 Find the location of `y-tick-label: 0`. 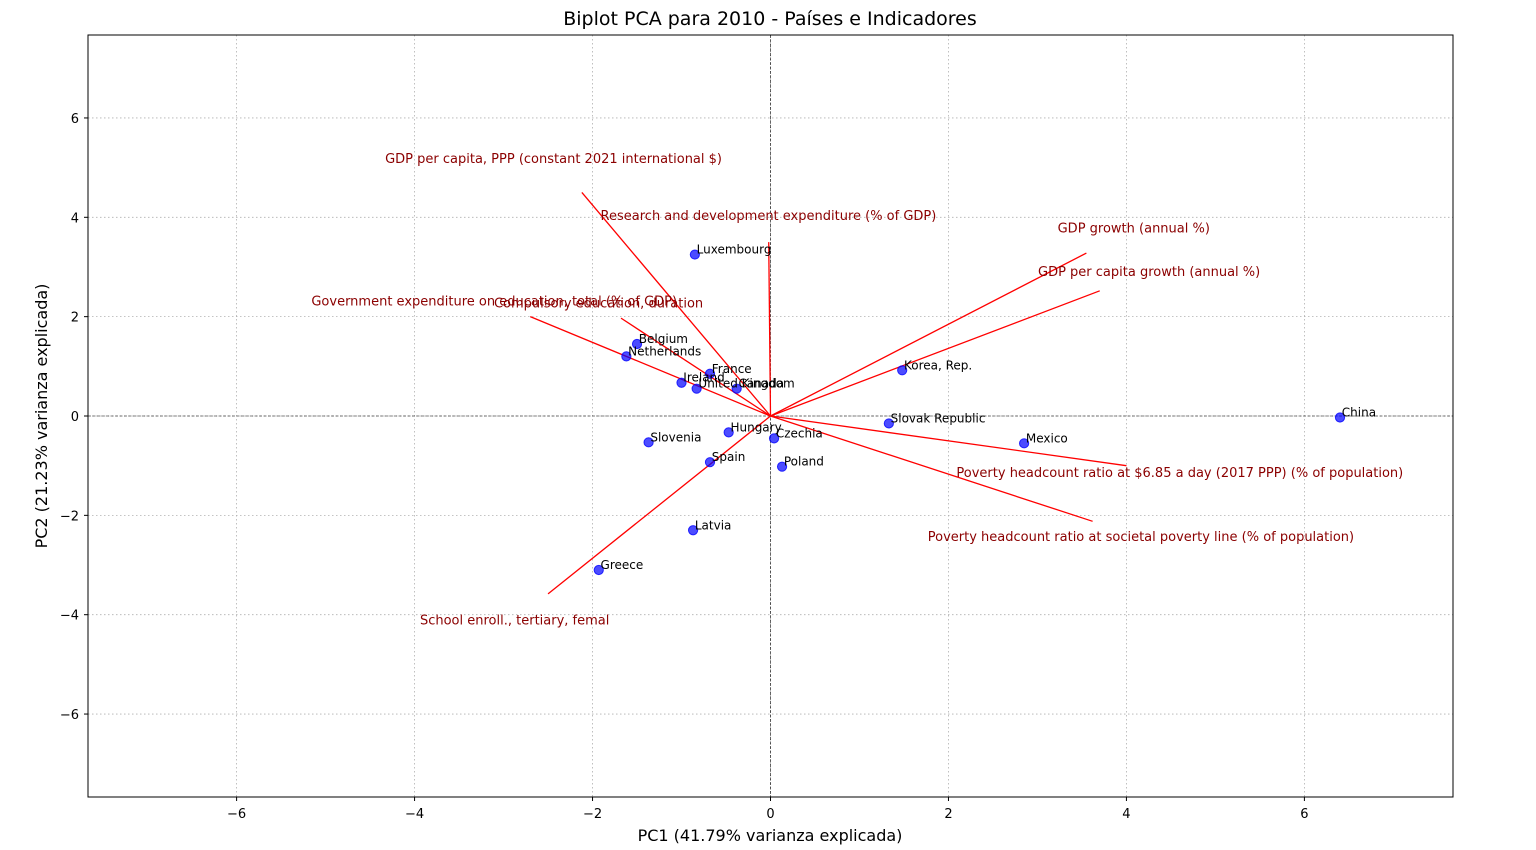

y-tick-label: 0 is located at coordinates (75, 417).